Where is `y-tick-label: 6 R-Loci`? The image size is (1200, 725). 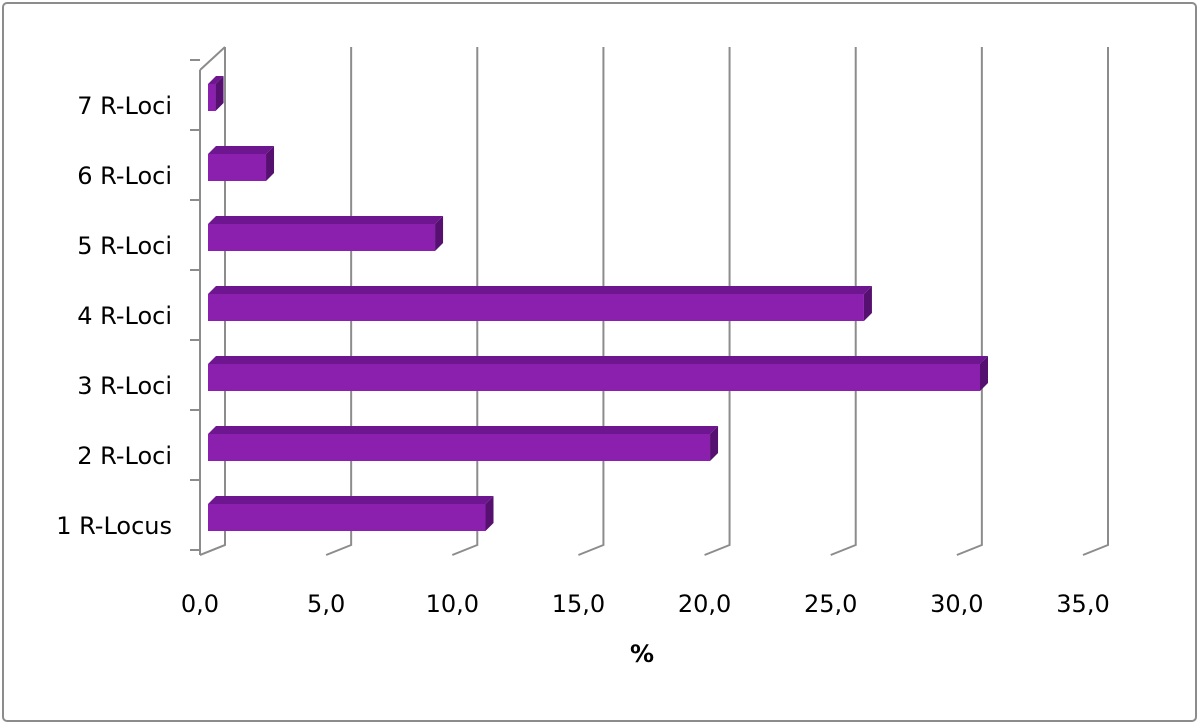
y-tick-label: 6 R-Loci is located at coordinates (124, 176).